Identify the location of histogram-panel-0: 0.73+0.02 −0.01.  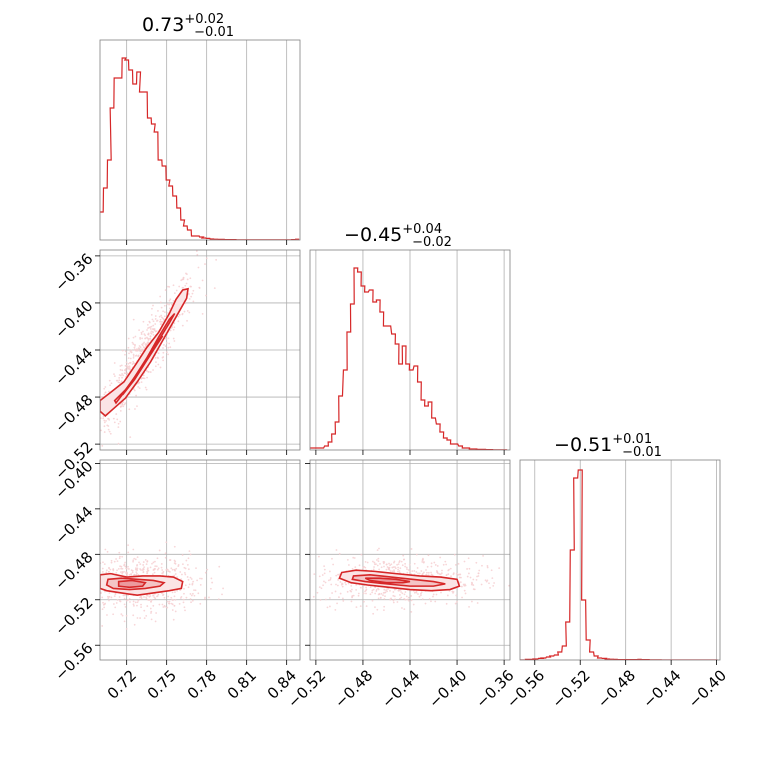
(200, 128).